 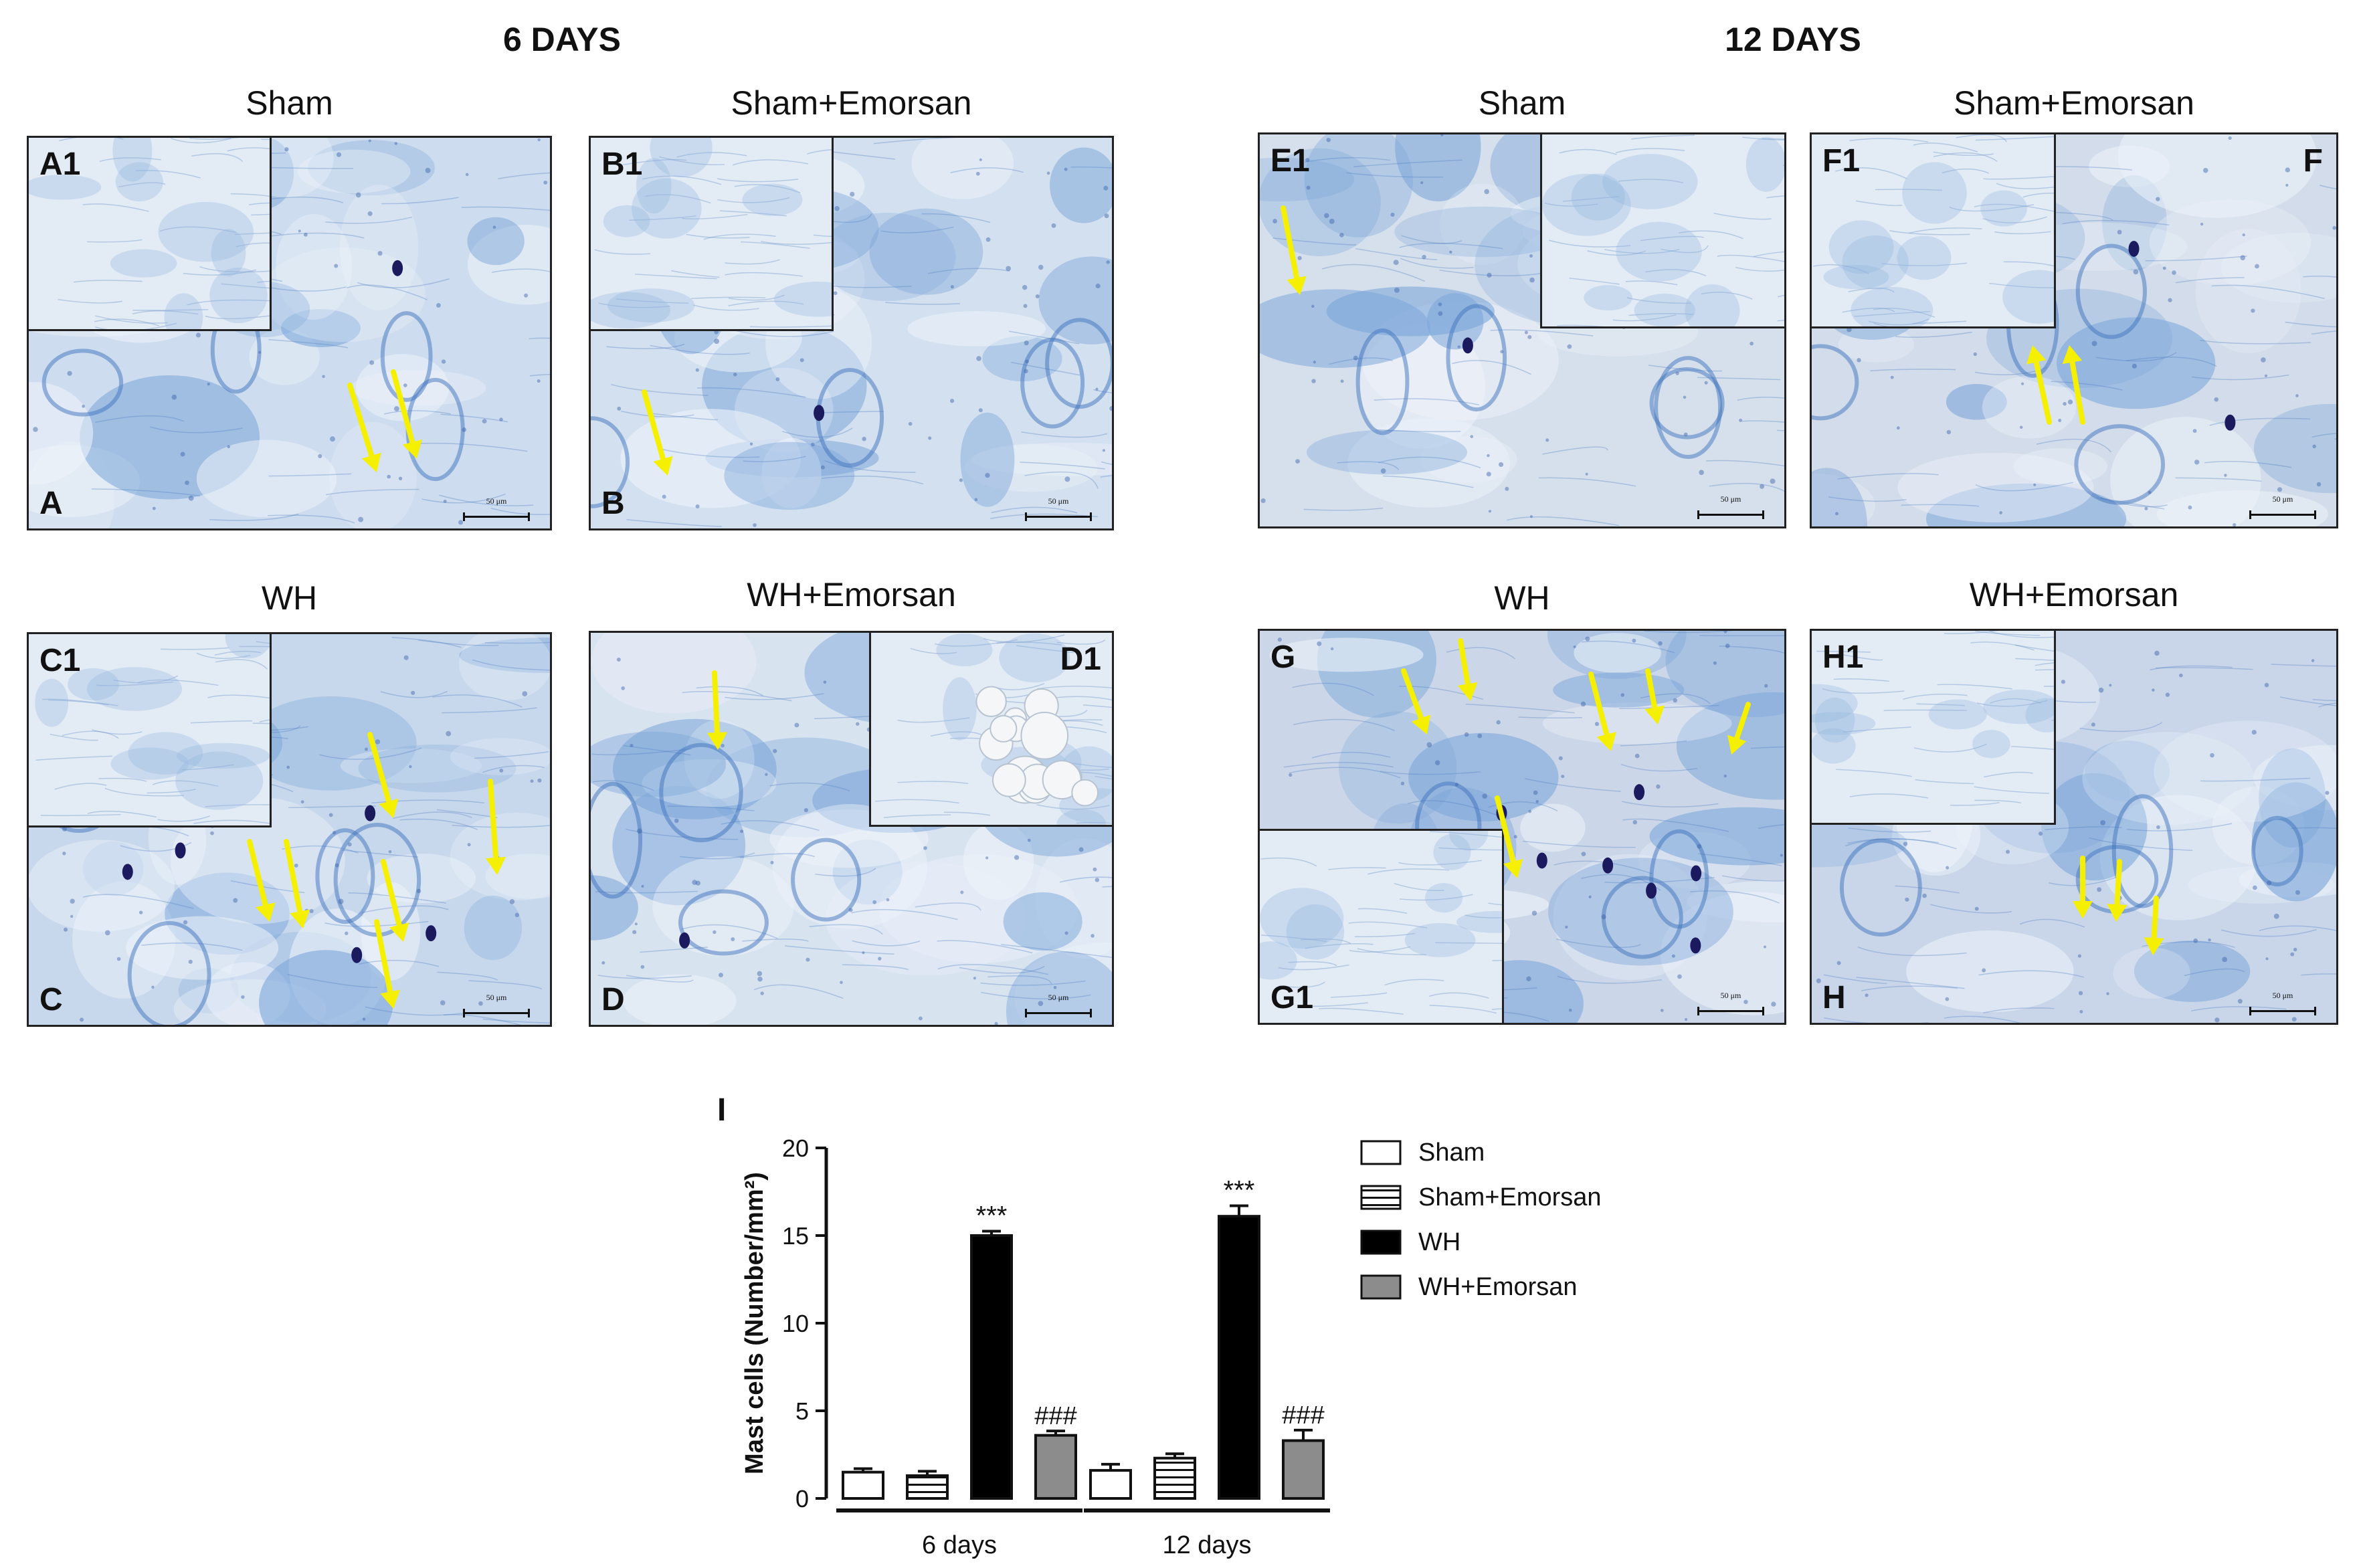 I want to click on heading-6-days: 6 DAYS, so click(x=562, y=39).